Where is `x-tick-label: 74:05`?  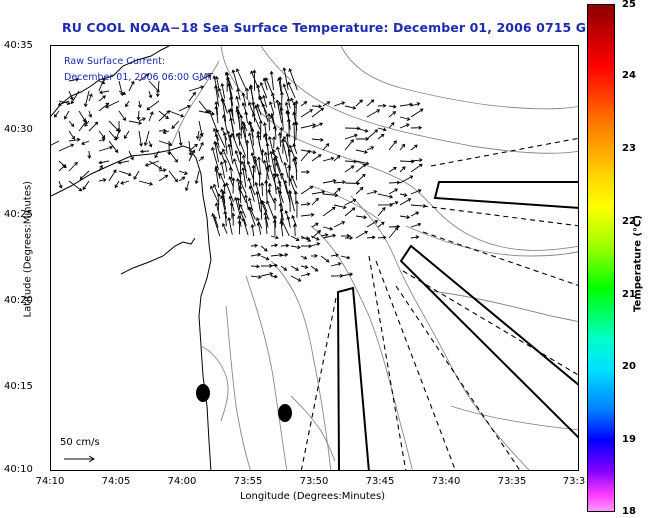 x-tick-label: 74:05 is located at coordinates (116, 481).